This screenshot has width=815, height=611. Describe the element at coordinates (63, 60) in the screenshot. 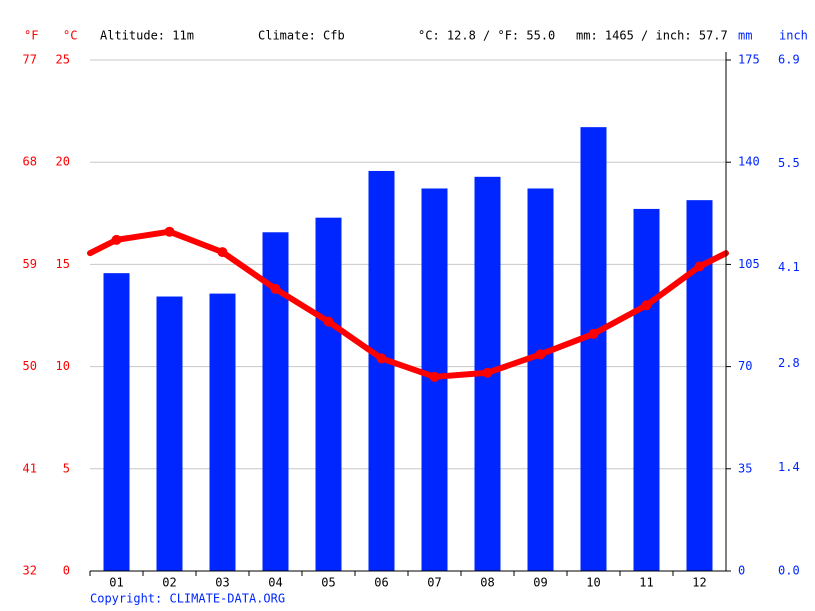

I see `y-tick-label: 25` at that location.